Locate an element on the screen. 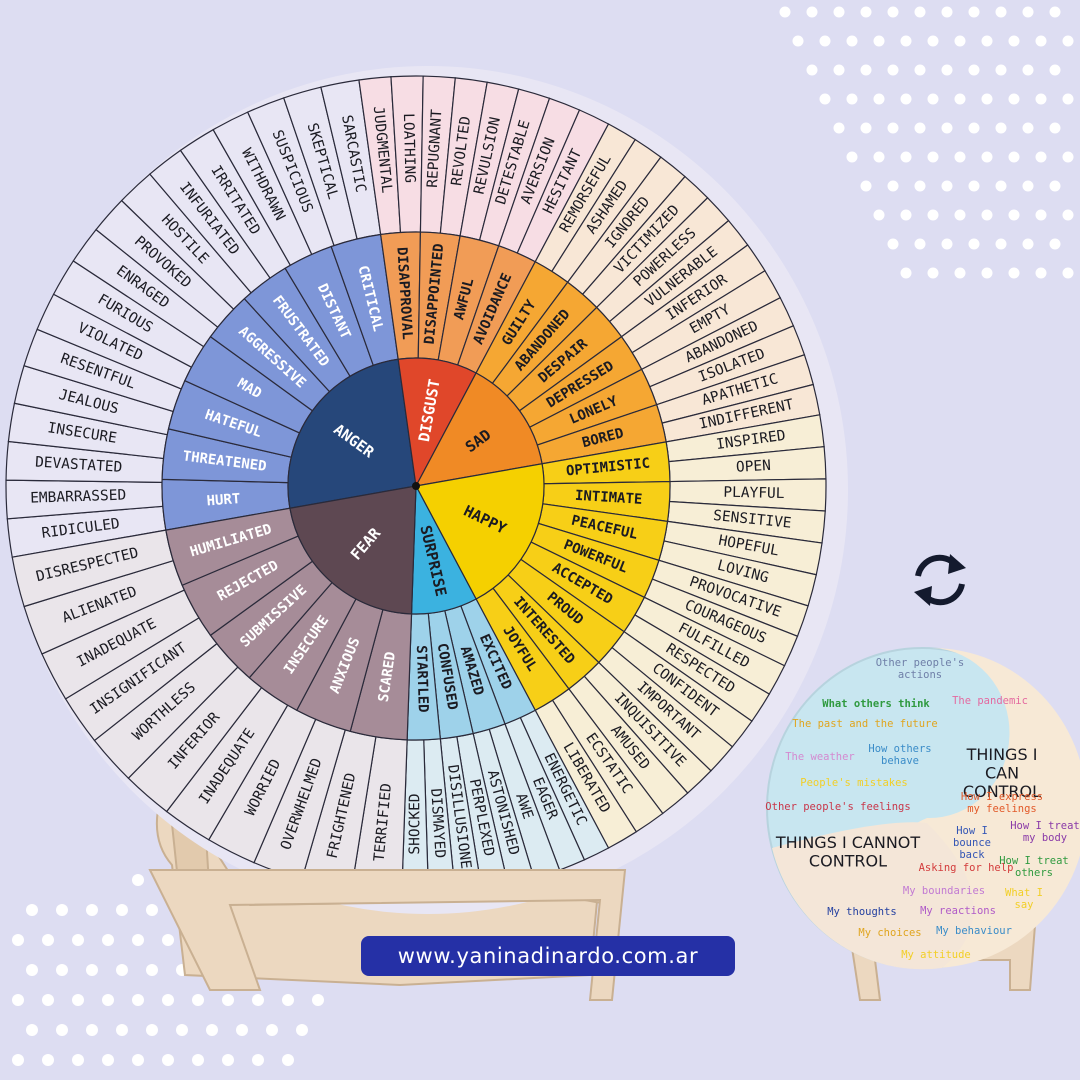 This screenshot has height=1080, width=1080. website-banner: www.yaninadinardo.com.ar is located at coordinates (548, 956).